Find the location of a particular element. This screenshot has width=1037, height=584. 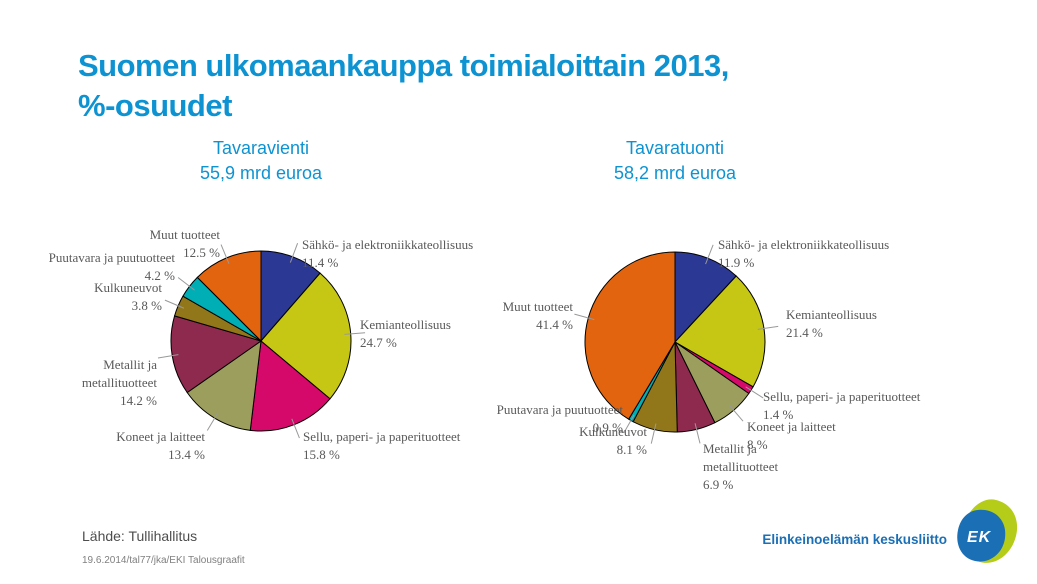

slice-label-line: 0.9 % is located at coordinates (607, 427).